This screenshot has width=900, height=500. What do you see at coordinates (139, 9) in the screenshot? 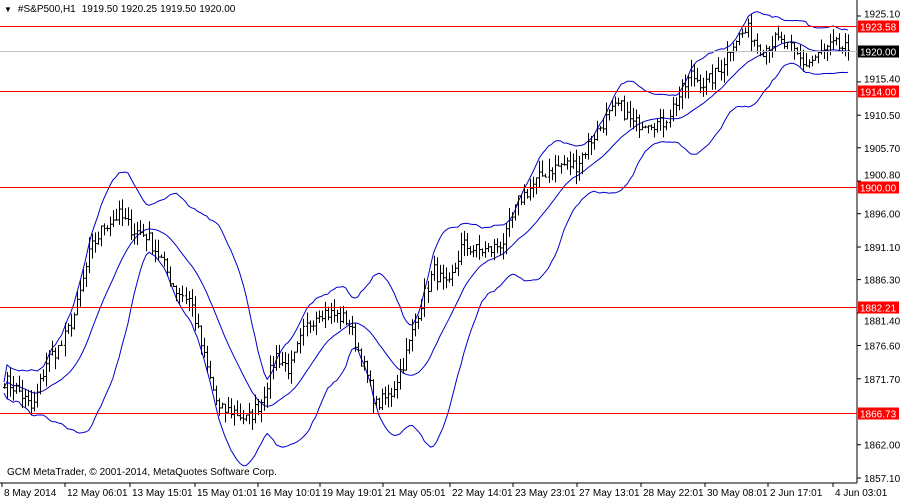
I see `high-value: 1920.25` at bounding box center [139, 9].